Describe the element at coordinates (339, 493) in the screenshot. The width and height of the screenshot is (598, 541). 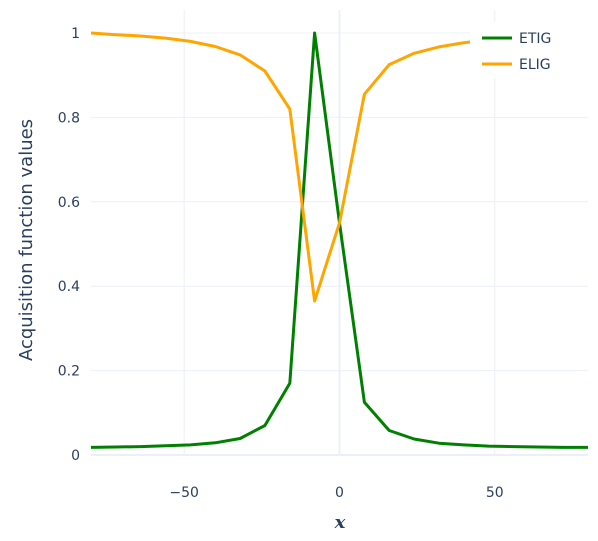
I see `x-tick-label: 0` at that location.